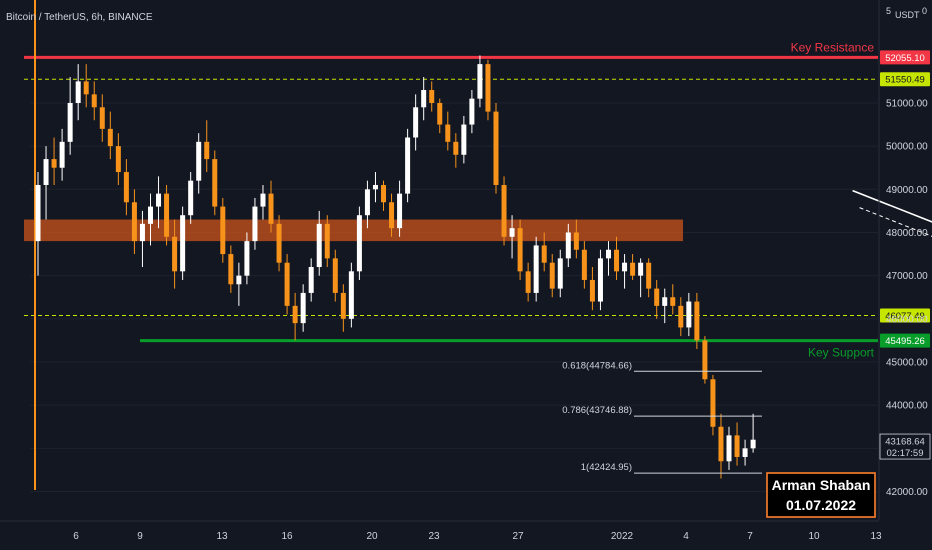 The height and width of the screenshot is (550, 932). Describe the element at coordinates (372, 536) in the screenshot. I see `x-tick-label: 20` at that location.